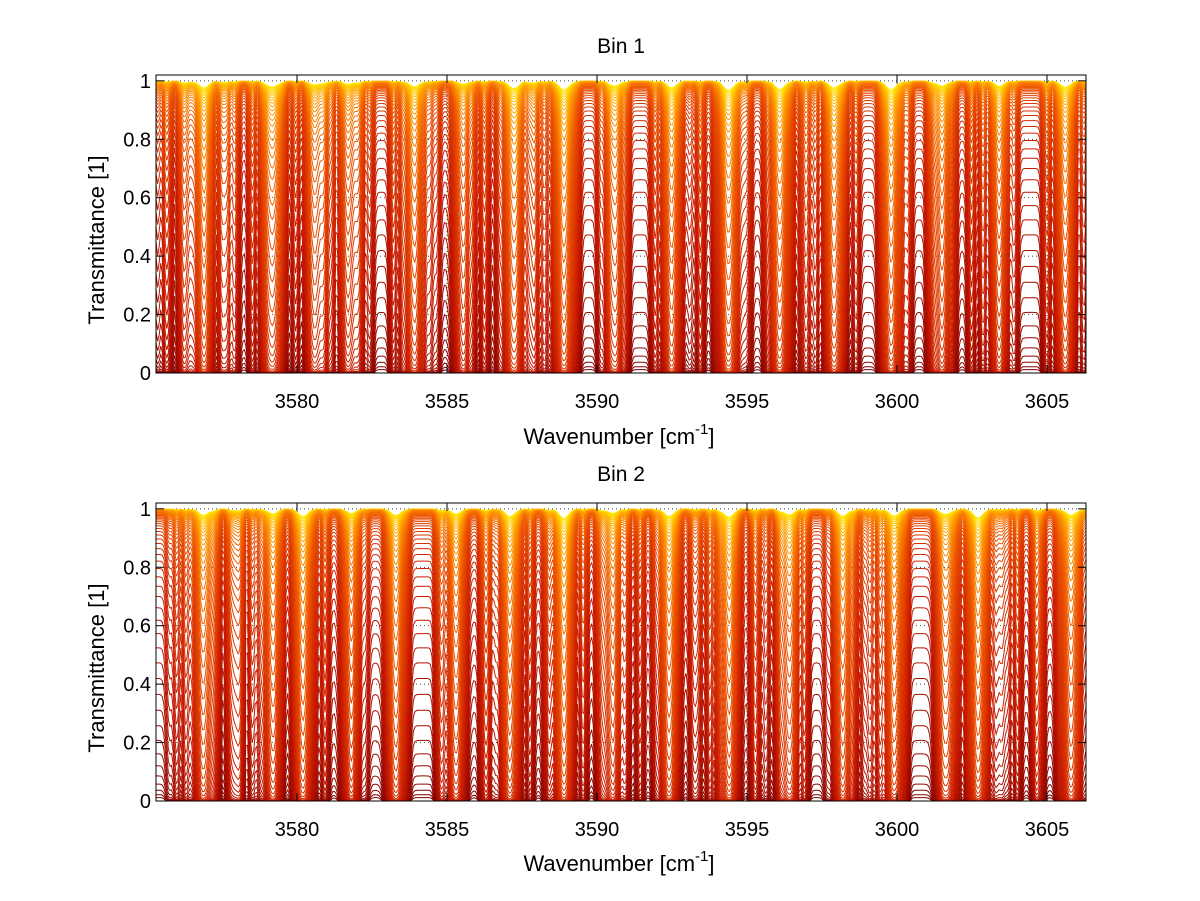 This screenshot has height=901, width=1200. I want to click on chart-title: Bin 1, so click(621, 46).